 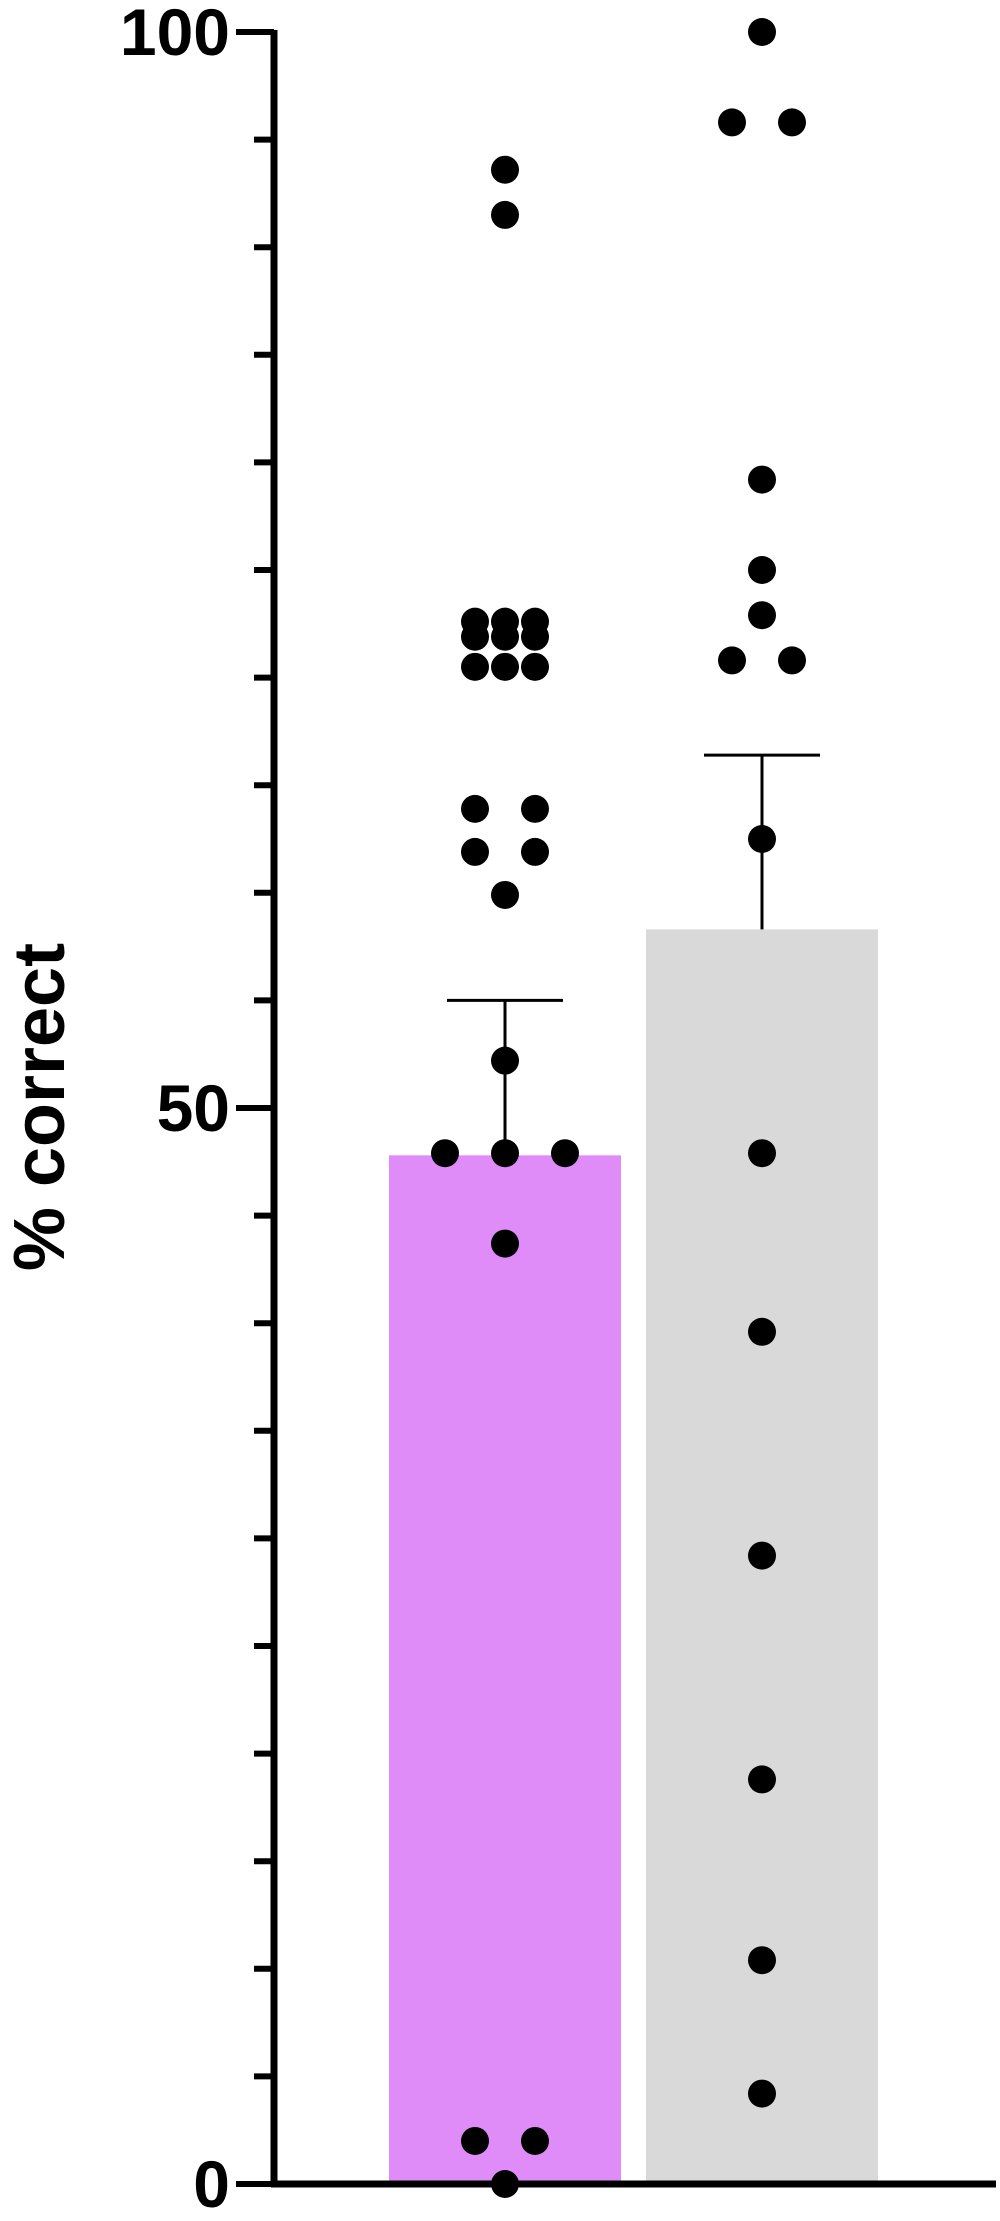 What do you see at coordinates (211, 2184) in the screenshot?
I see `y-tick-label: 0` at bounding box center [211, 2184].